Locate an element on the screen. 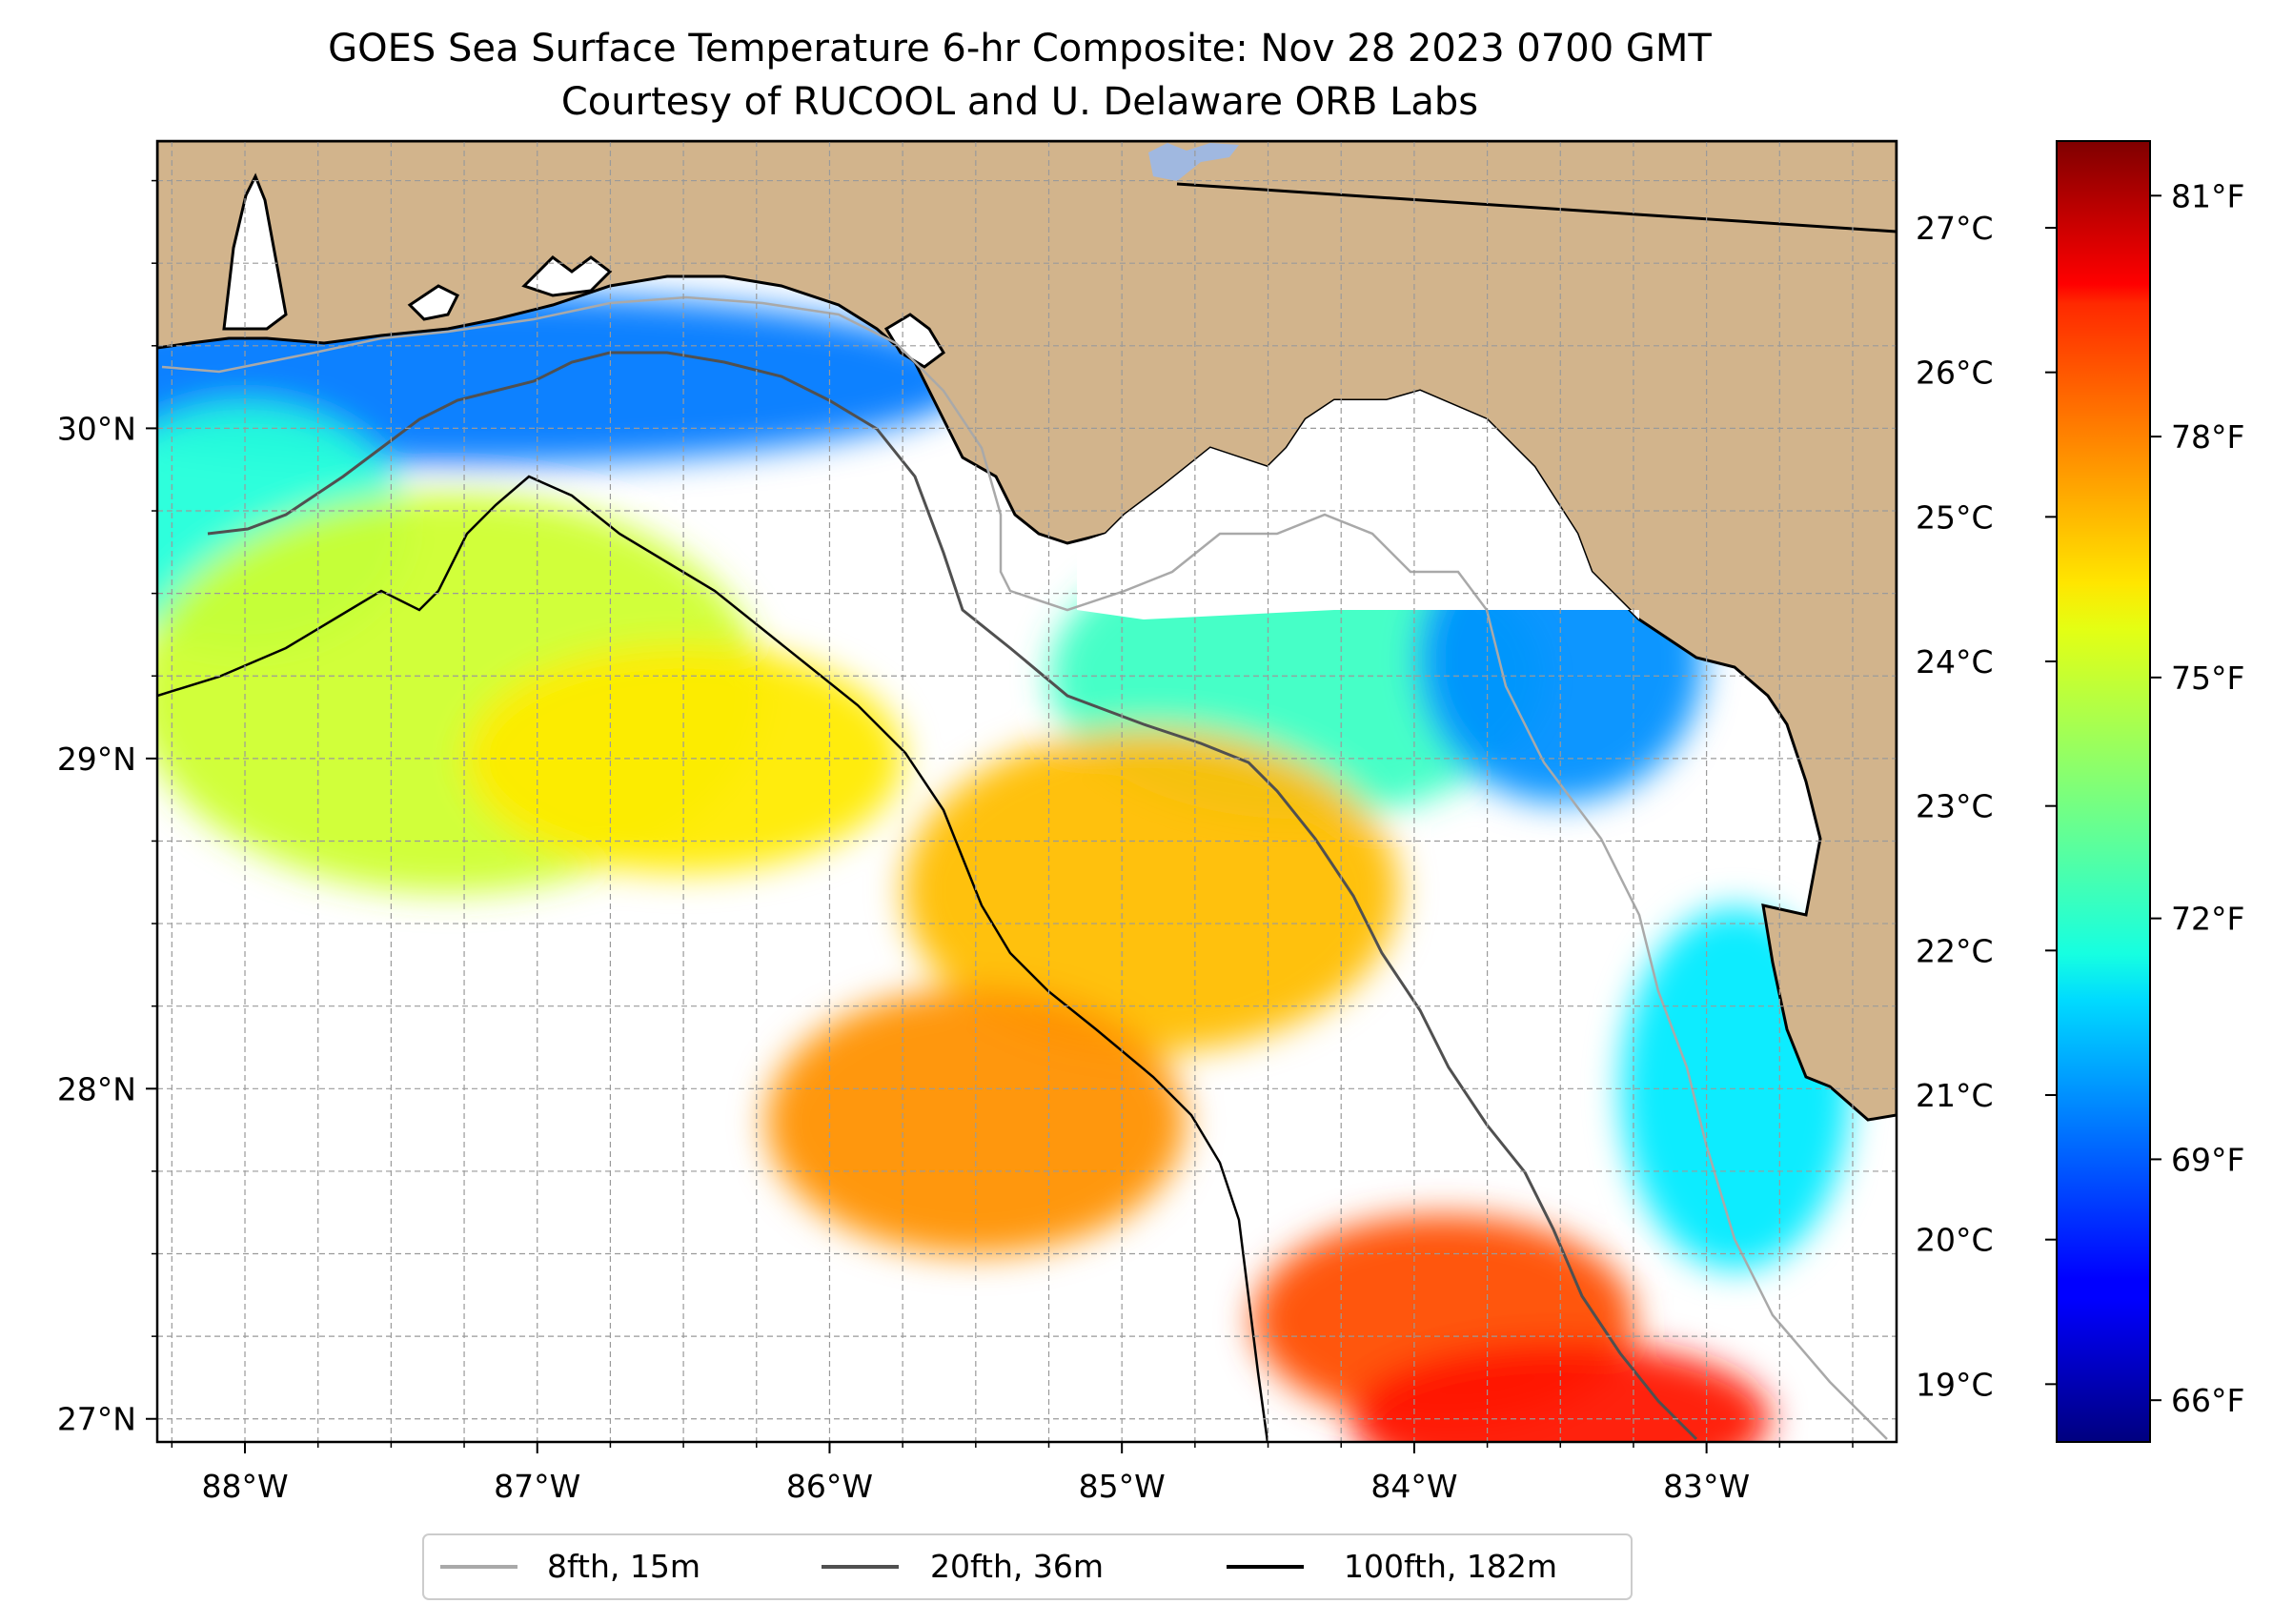 The height and width of the screenshot is (1624, 2293). cb-fahrenheit-tick-label: 69°F is located at coordinates (2208, 1159).